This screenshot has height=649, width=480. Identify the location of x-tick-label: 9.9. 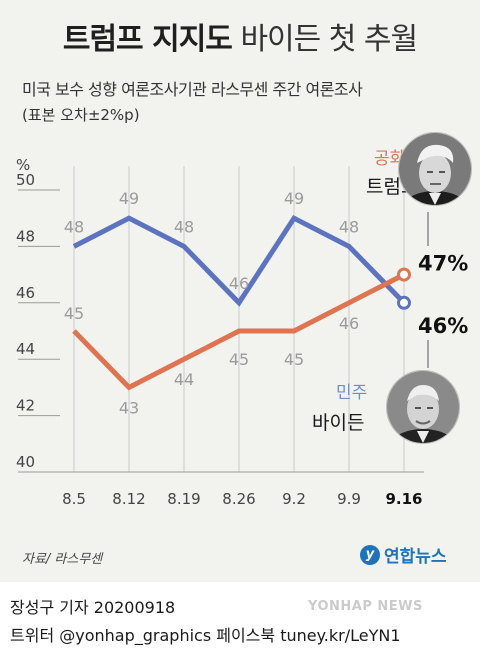
(349, 499).